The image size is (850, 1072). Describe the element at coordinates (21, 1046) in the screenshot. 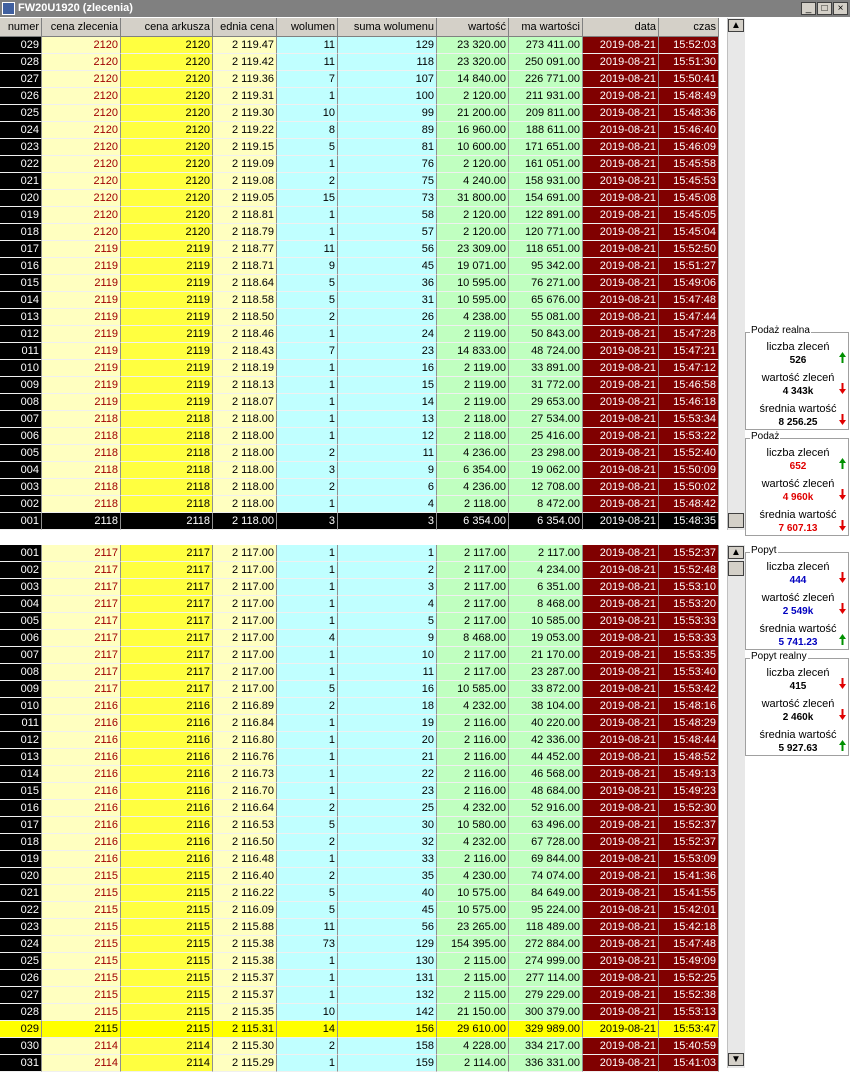

I see `table-cell: 030` at that location.